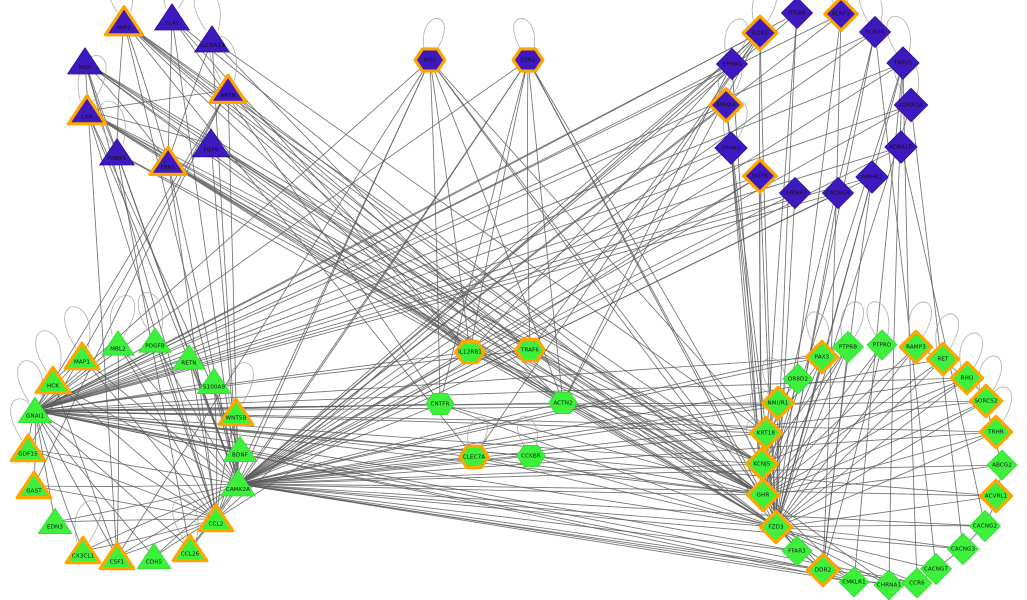  Describe the element at coordinates (763, 495) in the screenshot. I see `graph-node-ghr` at that location.